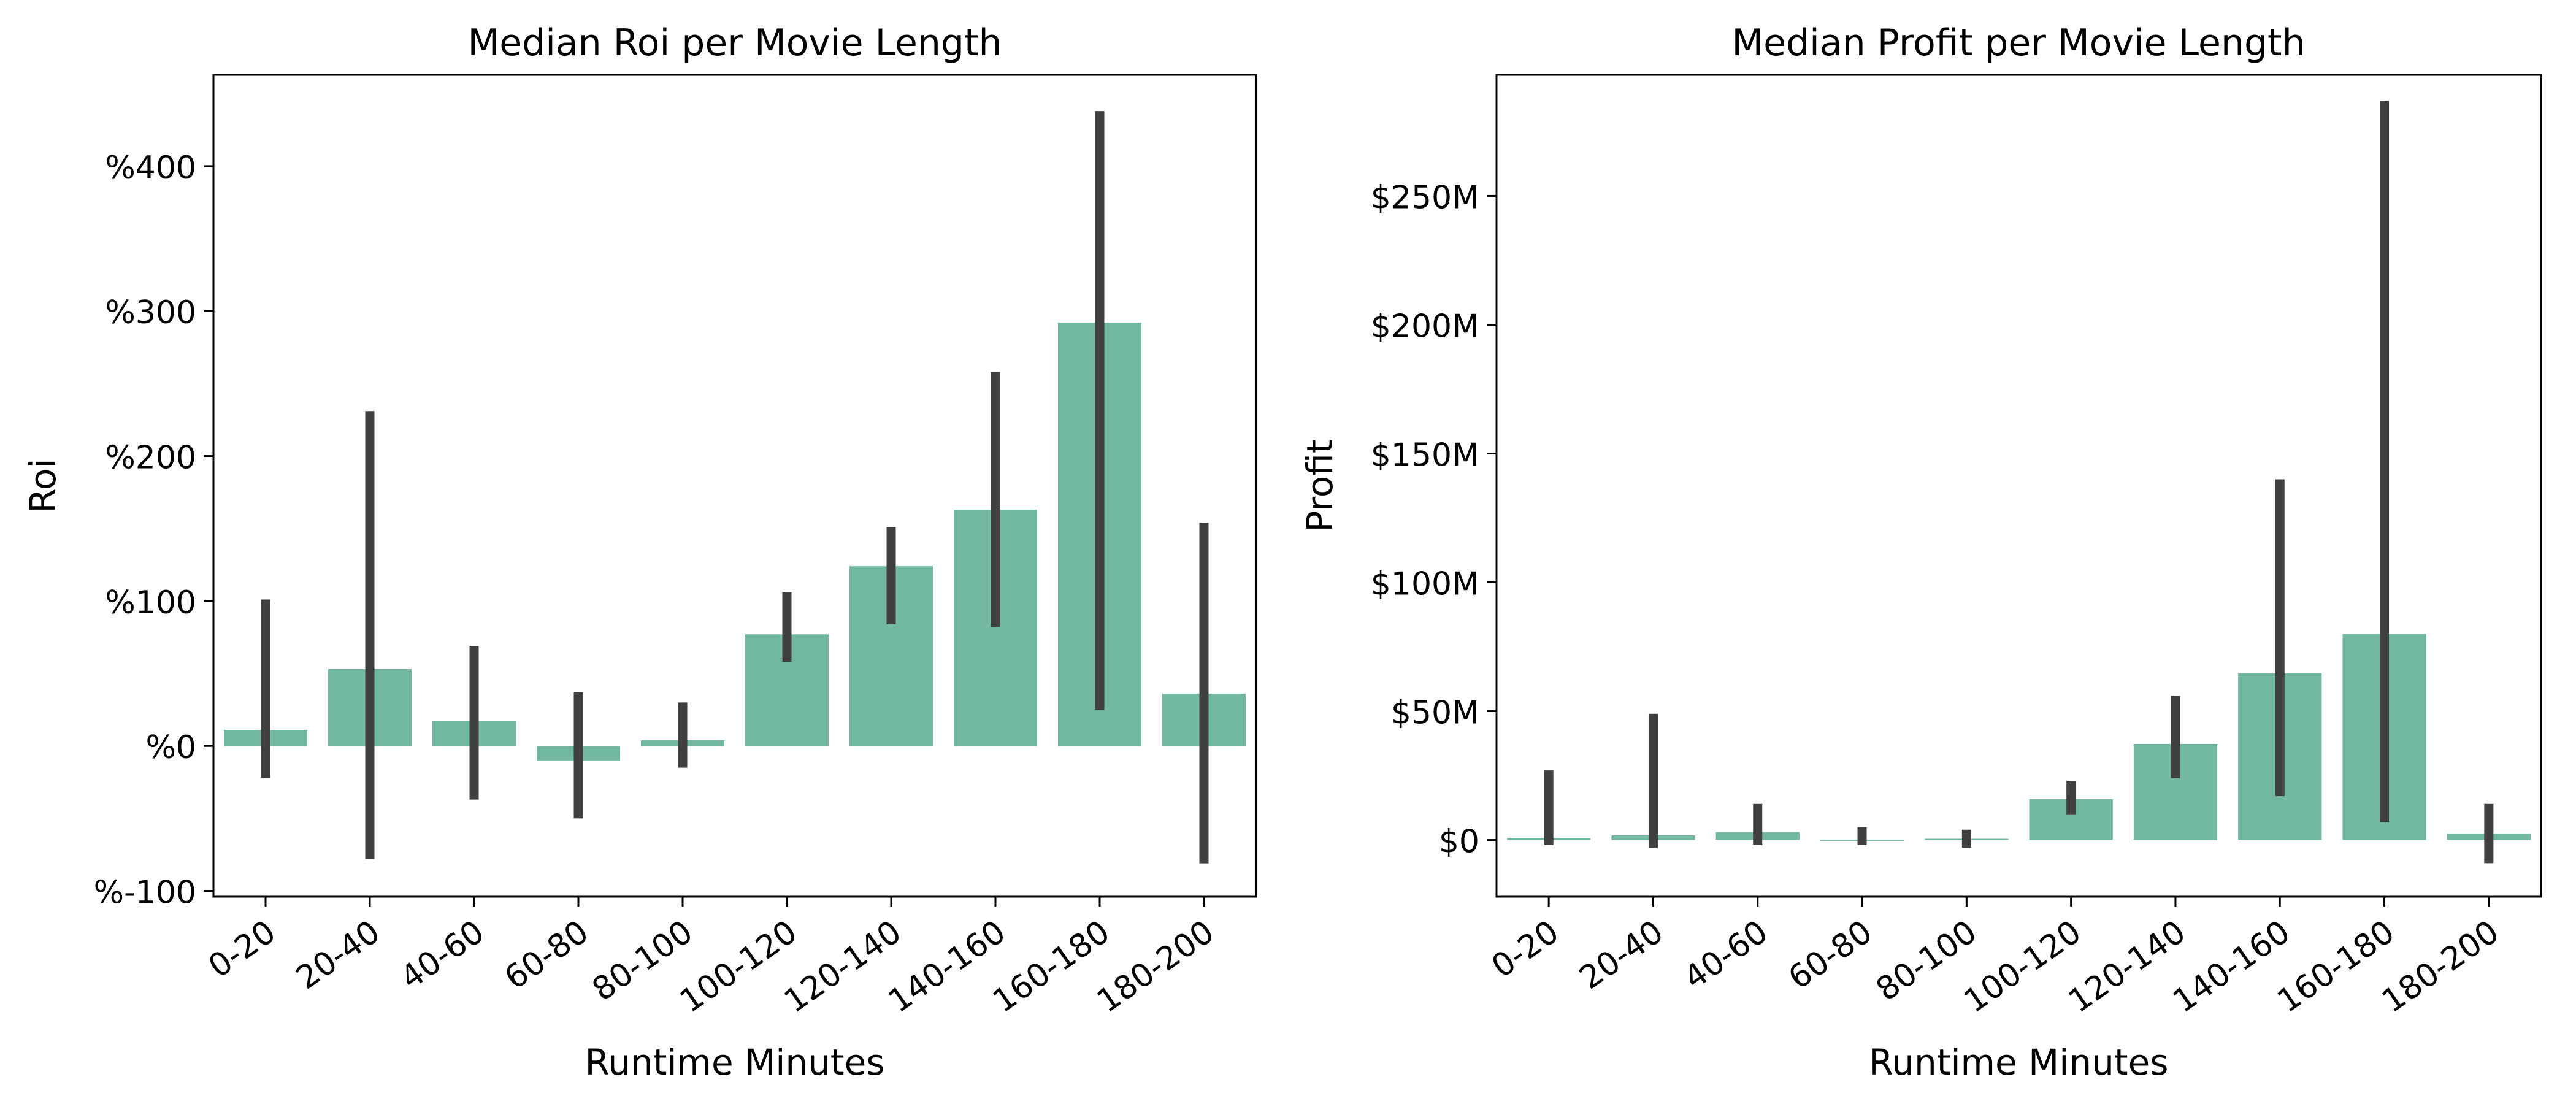  What do you see at coordinates (150, 168) in the screenshot?
I see `y-tick-label: %400` at bounding box center [150, 168].